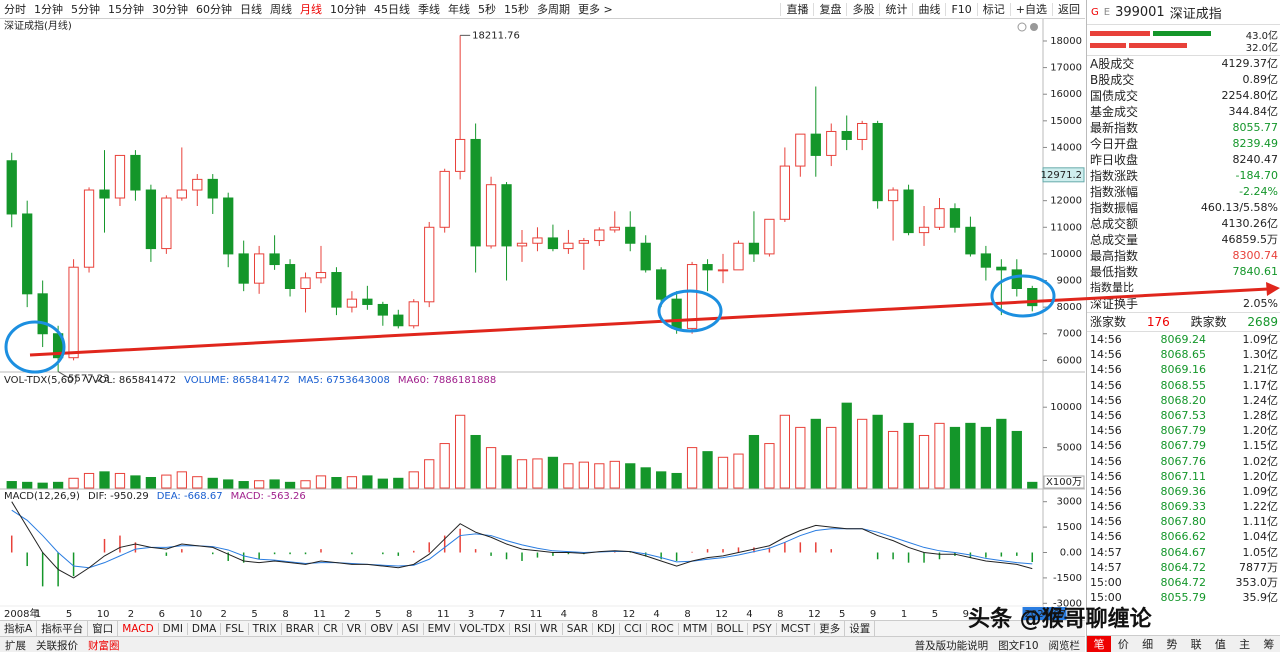 This screenshot has height=652, width=1280. What do you see at coordinates (429, 9) in the screenshot?
I see `period-tab: 季线` at bounding box center [429, 9].